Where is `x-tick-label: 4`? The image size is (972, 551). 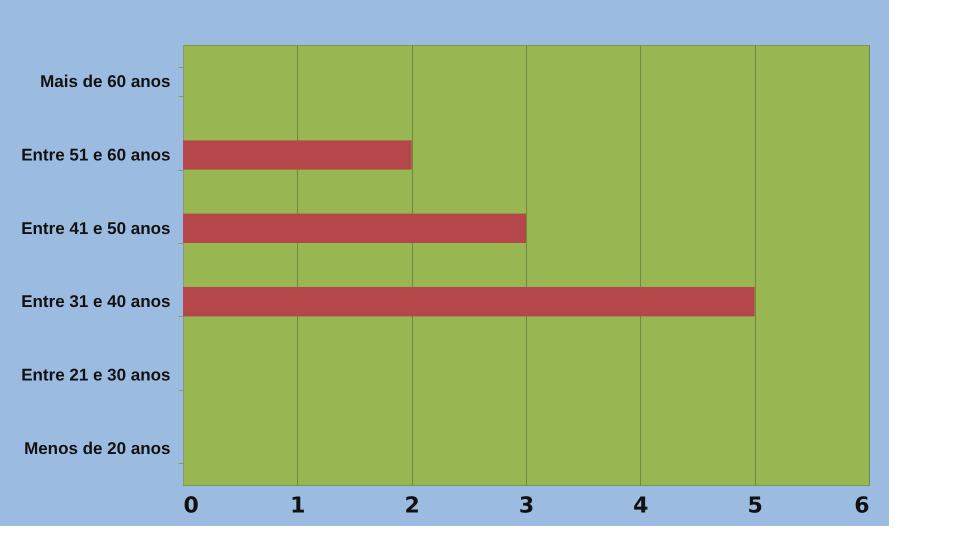 x-tick-label: 4 is located at coordinates (640, 506).